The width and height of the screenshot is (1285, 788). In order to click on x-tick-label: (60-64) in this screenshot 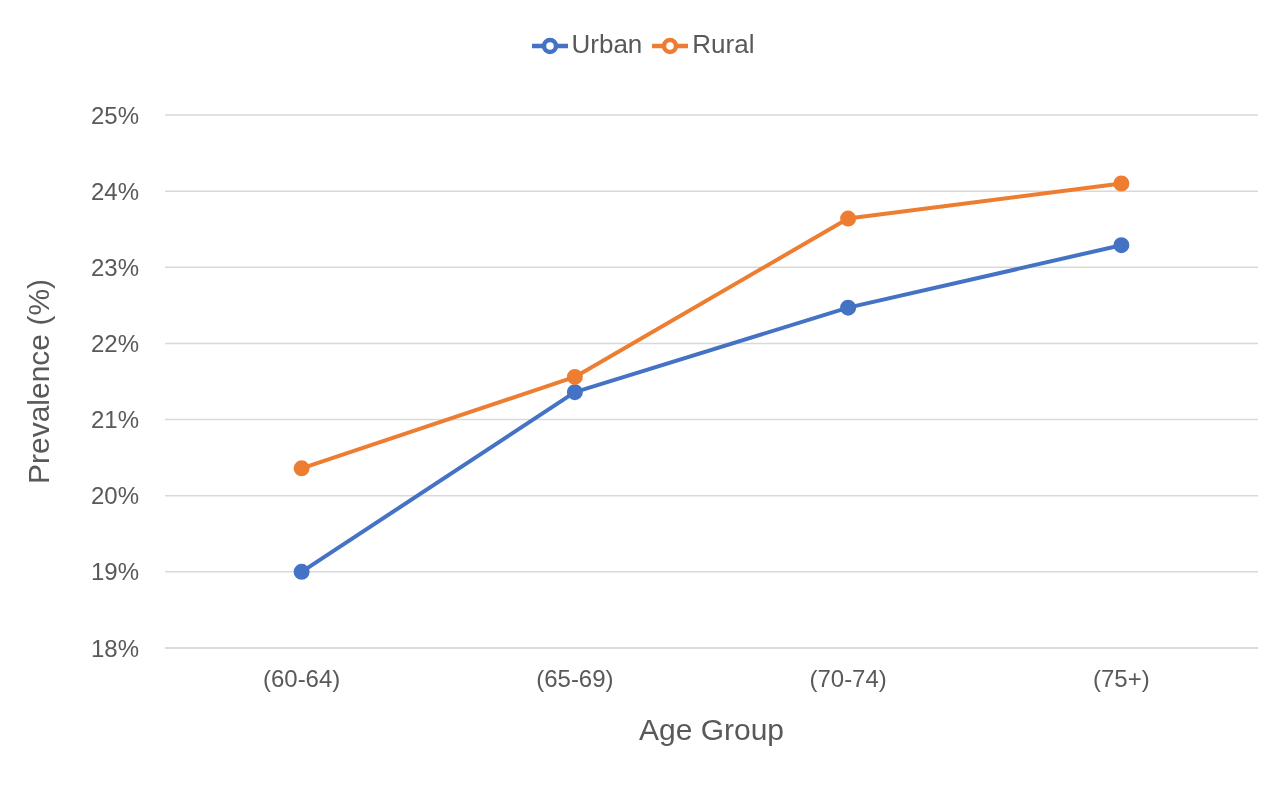, I will do `click(301, 679)`.